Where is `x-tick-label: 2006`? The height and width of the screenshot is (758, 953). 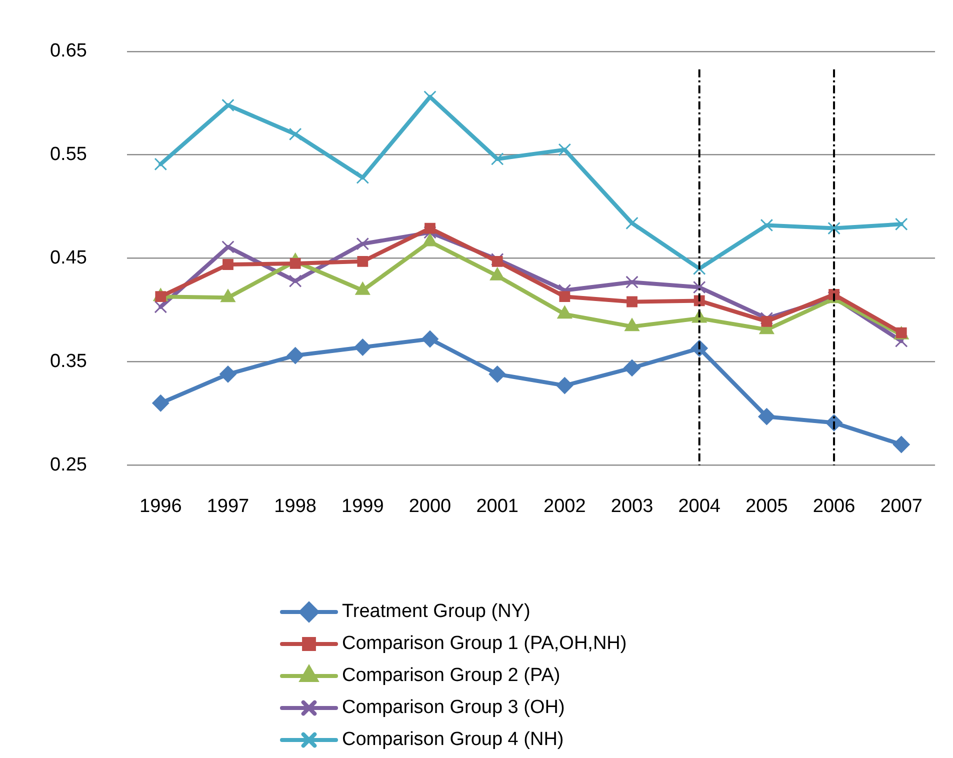
x-tick-label: 2006 is located at coordinates (834, 506).